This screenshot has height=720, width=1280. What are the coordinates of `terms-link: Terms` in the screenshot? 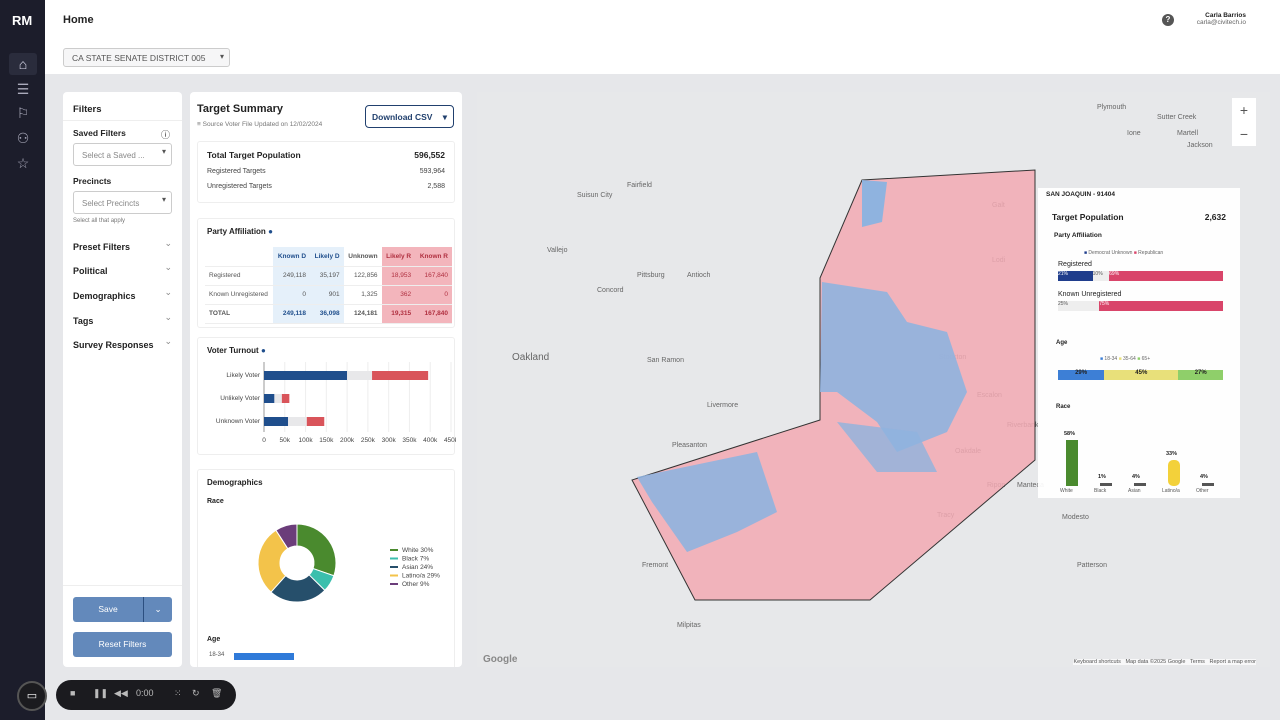 It's located at (1197, 662).